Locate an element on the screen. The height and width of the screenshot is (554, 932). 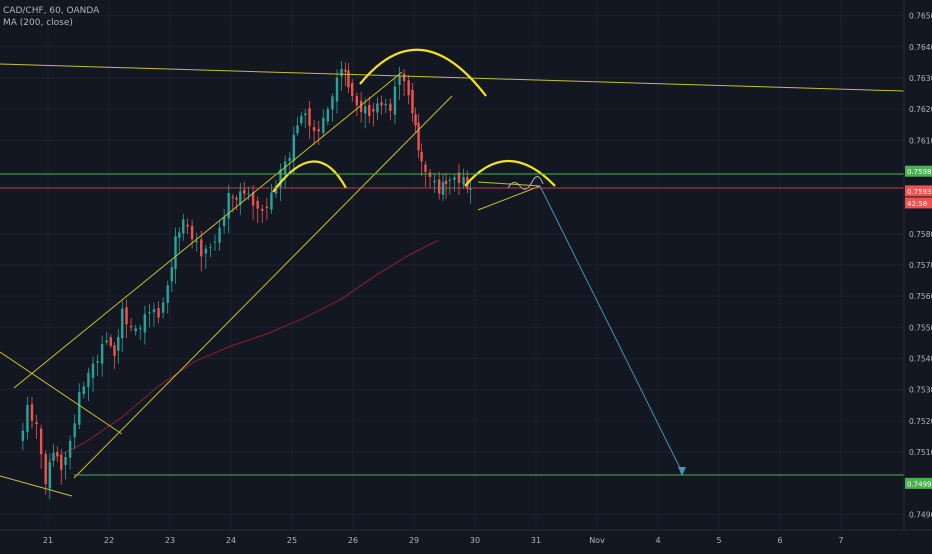
chart-legend: CAD/CHF, 60, OANDA MA (200, close) is located at coordinates (51, 17).